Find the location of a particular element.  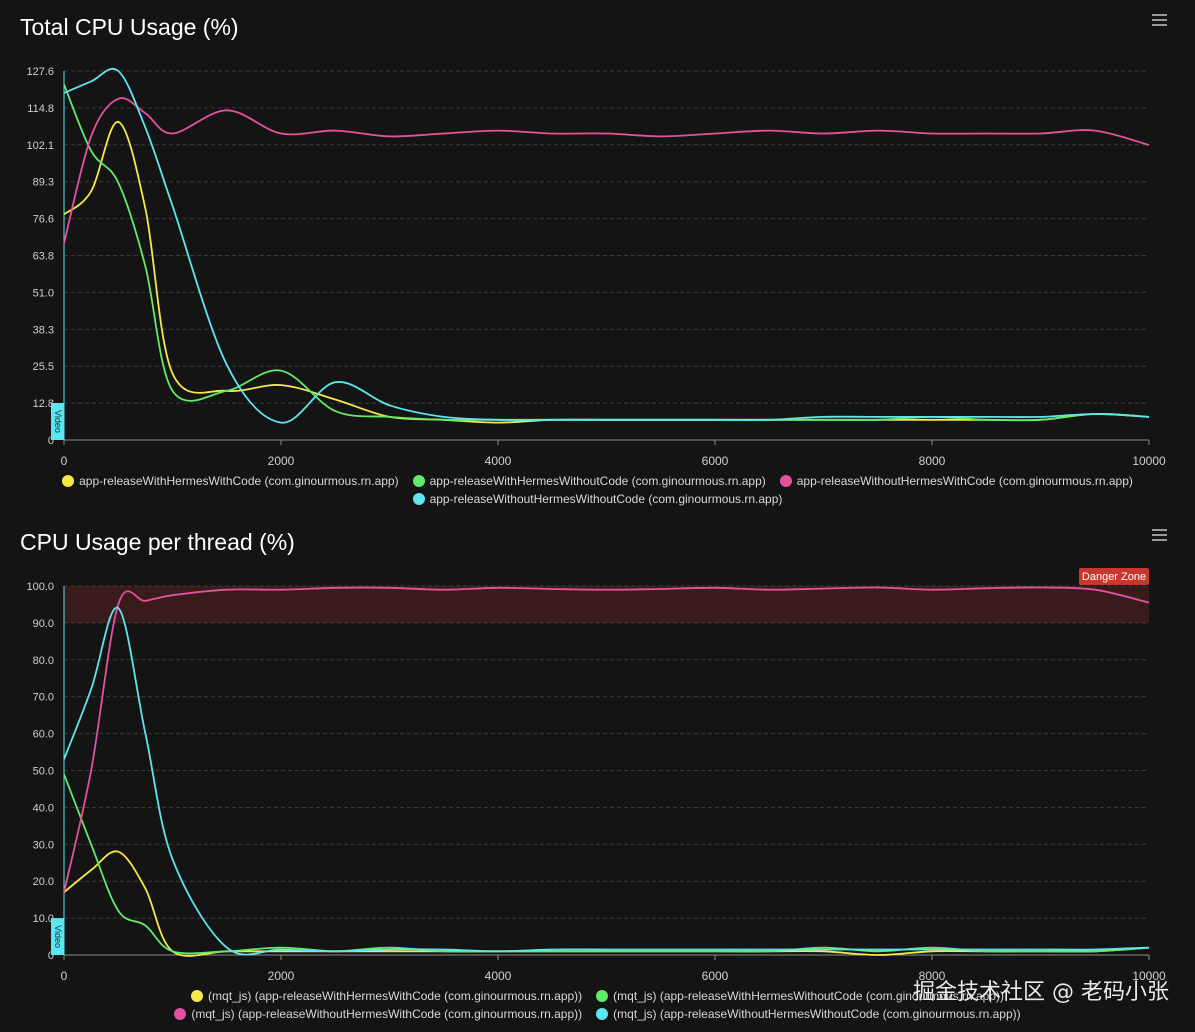

chart-title: Total CPU Usage (%) is located at coordinates (129, 27).